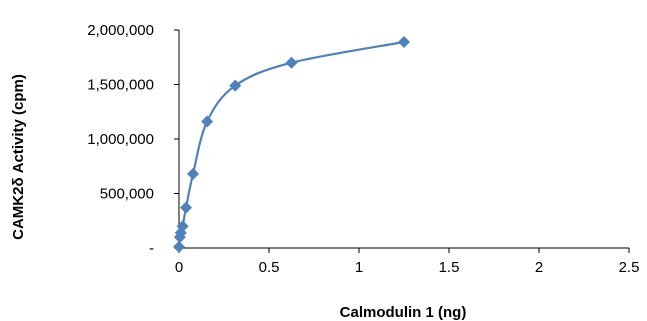  What do you see at coordinates (269, 267) in the screenshot?
I see `x-tick-label: 0.5` at bounding box center [269, 267].